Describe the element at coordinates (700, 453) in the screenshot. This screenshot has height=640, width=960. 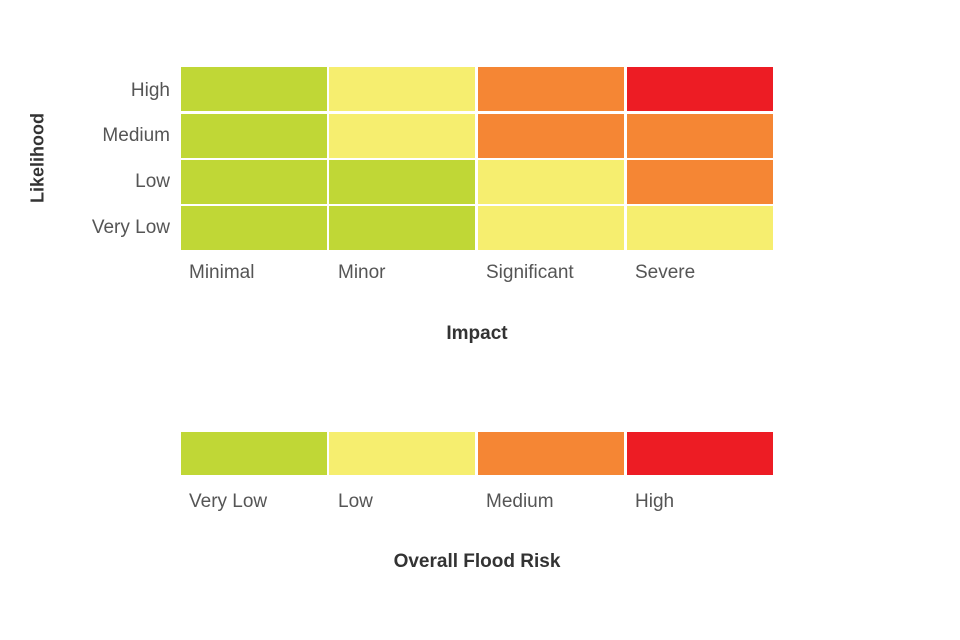
I see `legend-swatch-high` at that location.